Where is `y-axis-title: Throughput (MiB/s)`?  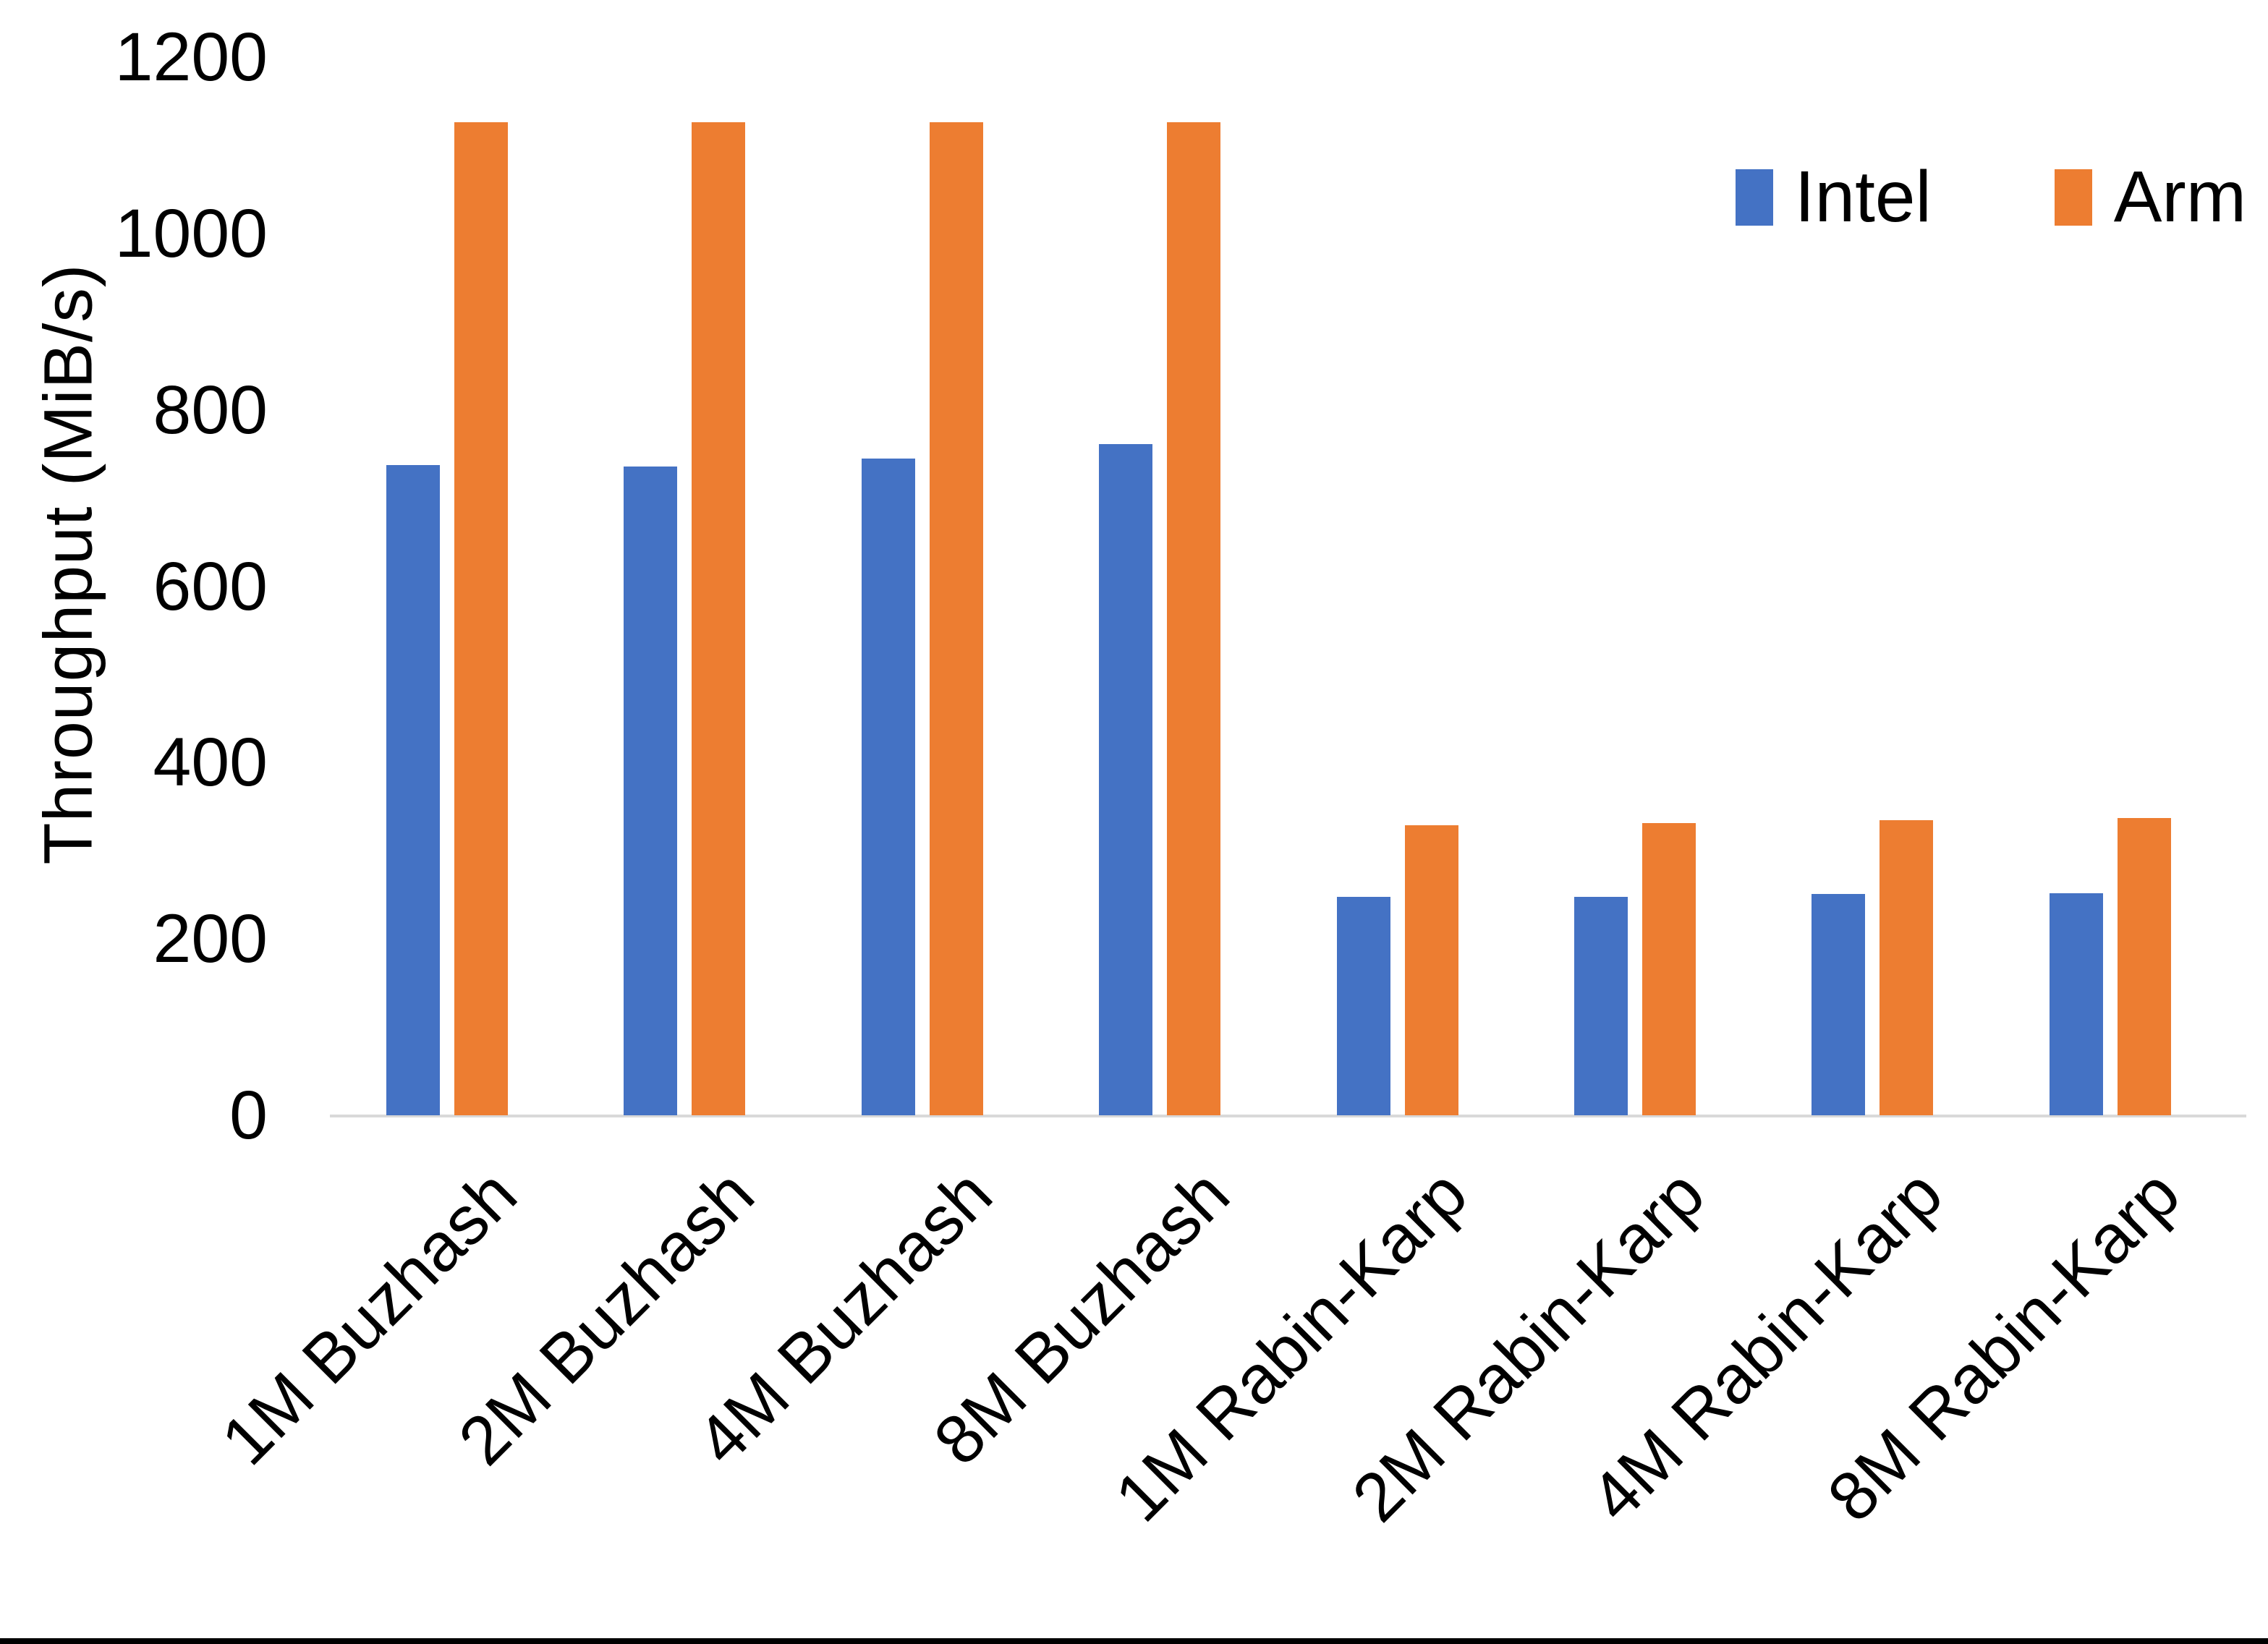 y-axis-title: Throughput (MiB/s) is located at coordinates (68, 564).